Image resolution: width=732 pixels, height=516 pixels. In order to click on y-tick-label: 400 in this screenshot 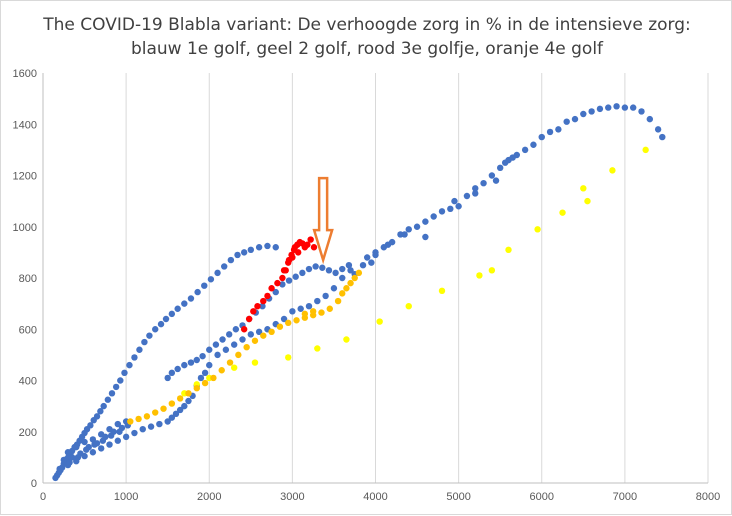, I will do `click(28, 382)`.